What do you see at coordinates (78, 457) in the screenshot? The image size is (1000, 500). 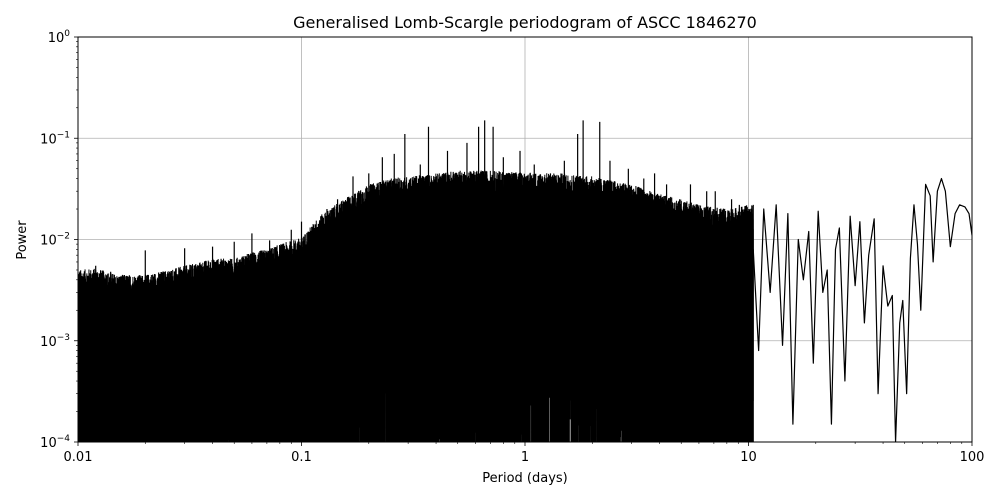 I see `x-tick-label: 0.01` at bounding box center [78, 457].